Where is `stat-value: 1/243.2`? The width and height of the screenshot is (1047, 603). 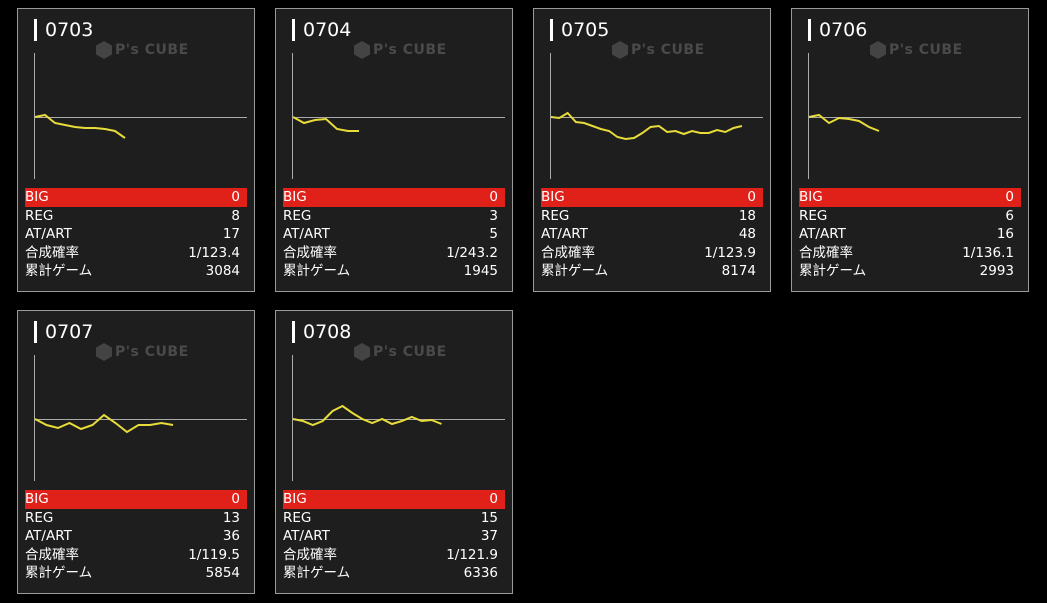
stat-value: 1/243.2 is located at coordinates (472, 252).